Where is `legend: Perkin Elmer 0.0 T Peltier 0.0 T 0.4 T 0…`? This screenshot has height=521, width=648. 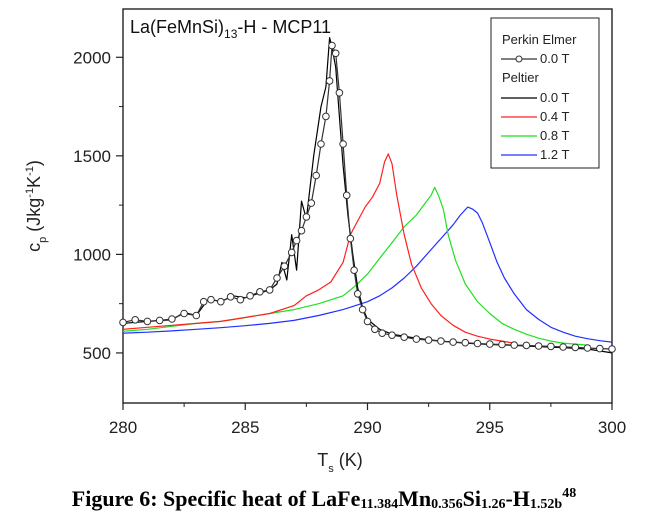 legend: Perkin Elmer 0.0 T Peltier 0.0 T 0.4 T 0… is located at coordinates (545, 93).